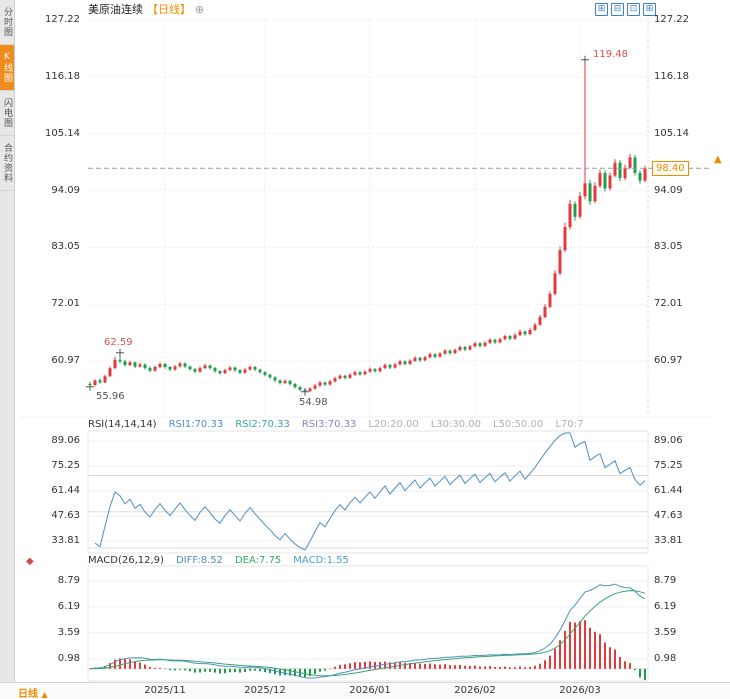 The image size is (730, 699). What do you see at coordinates (44, 694) in the screenshot?
I see `period-selector-arrow-icon: ▲` at bounding box center [44, 694].